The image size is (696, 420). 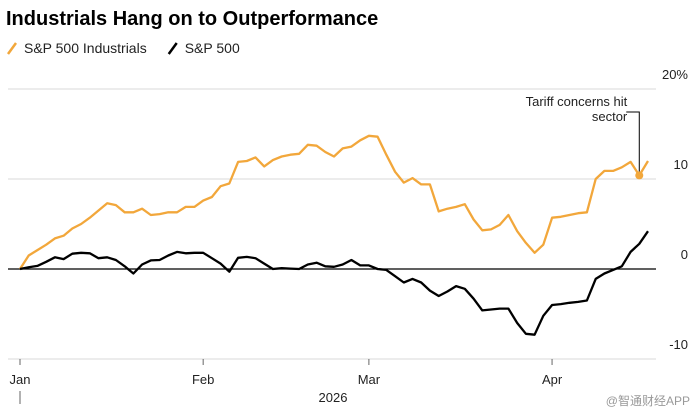 I want to click on y-tick-label: 10, so click(x=681, y=164).